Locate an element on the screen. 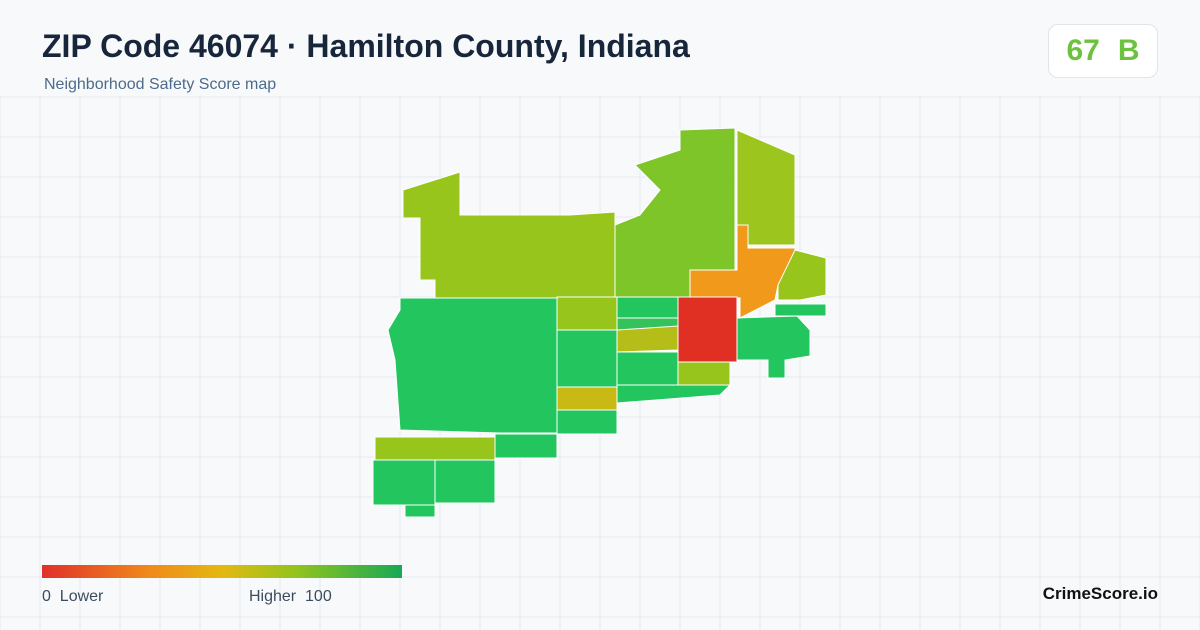 This screenshot has height=630, width=1200. legend-max: 100 is located at coordinates (318, 596).